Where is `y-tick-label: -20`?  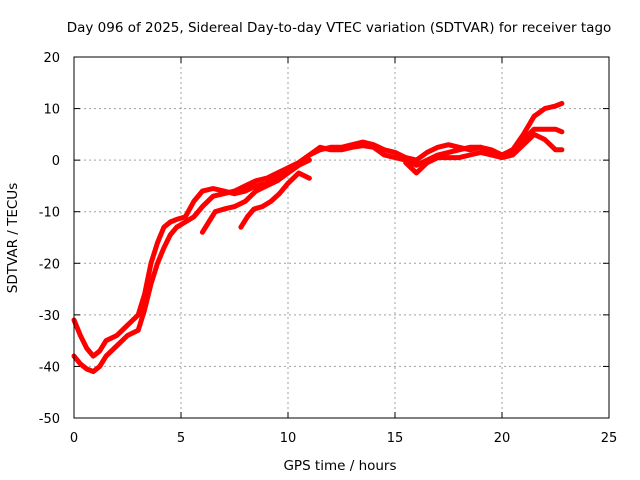
y-tick-label: -20 is located at coordinates (49, 264).